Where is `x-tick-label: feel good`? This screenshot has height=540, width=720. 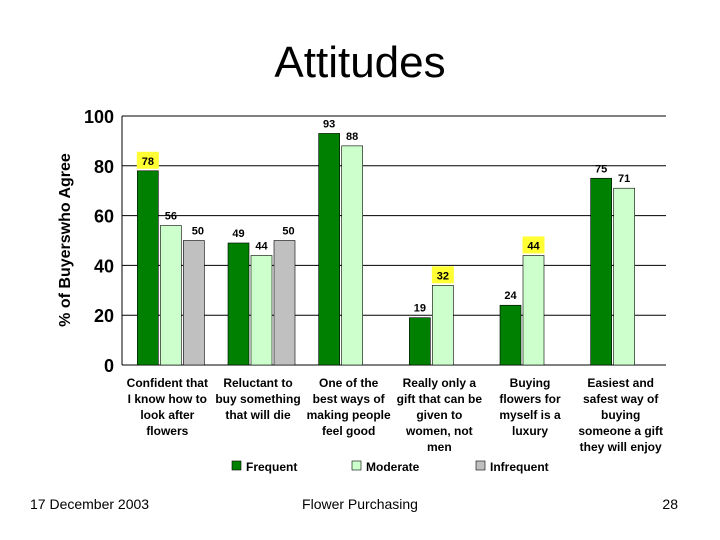
x-tick-label: feel good is located at coordinates (348, 431).